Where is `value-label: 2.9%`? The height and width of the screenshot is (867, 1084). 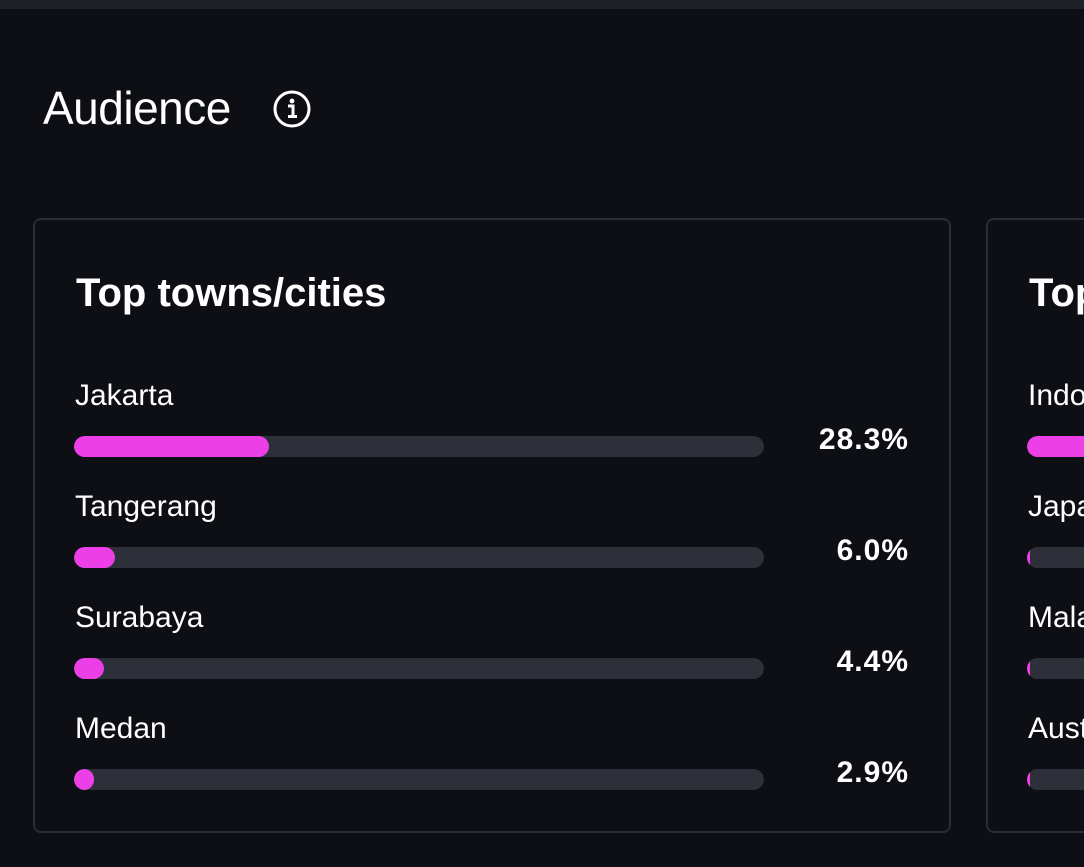 value-label: 2.9% is located at coordinates (872, 772).